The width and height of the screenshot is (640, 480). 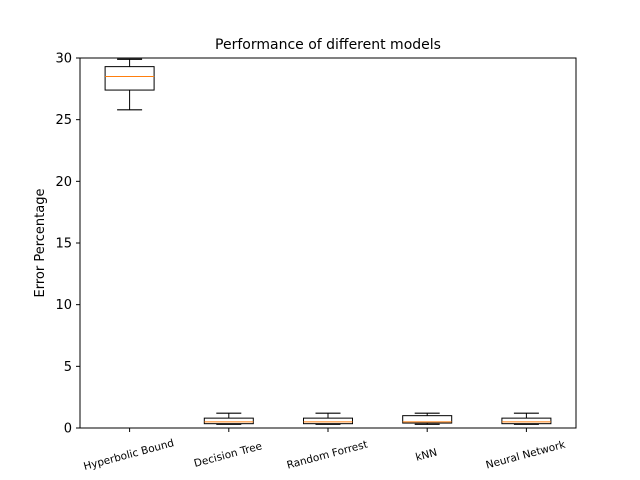 What do you see at coordinates (68, 367) in the screenshot?
I see `y-tick-label: 5` at bounding box center [68, 367].